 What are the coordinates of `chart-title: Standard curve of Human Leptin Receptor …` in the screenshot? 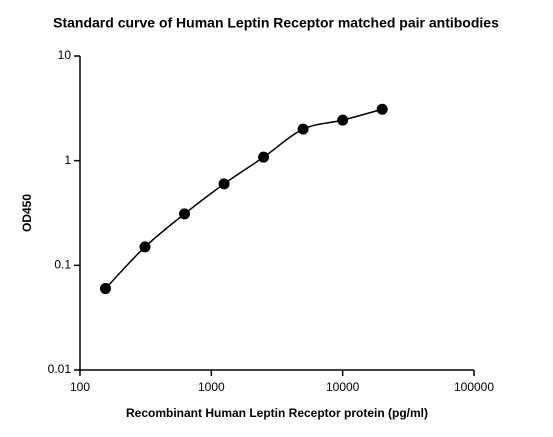 It's located at (276, 23).